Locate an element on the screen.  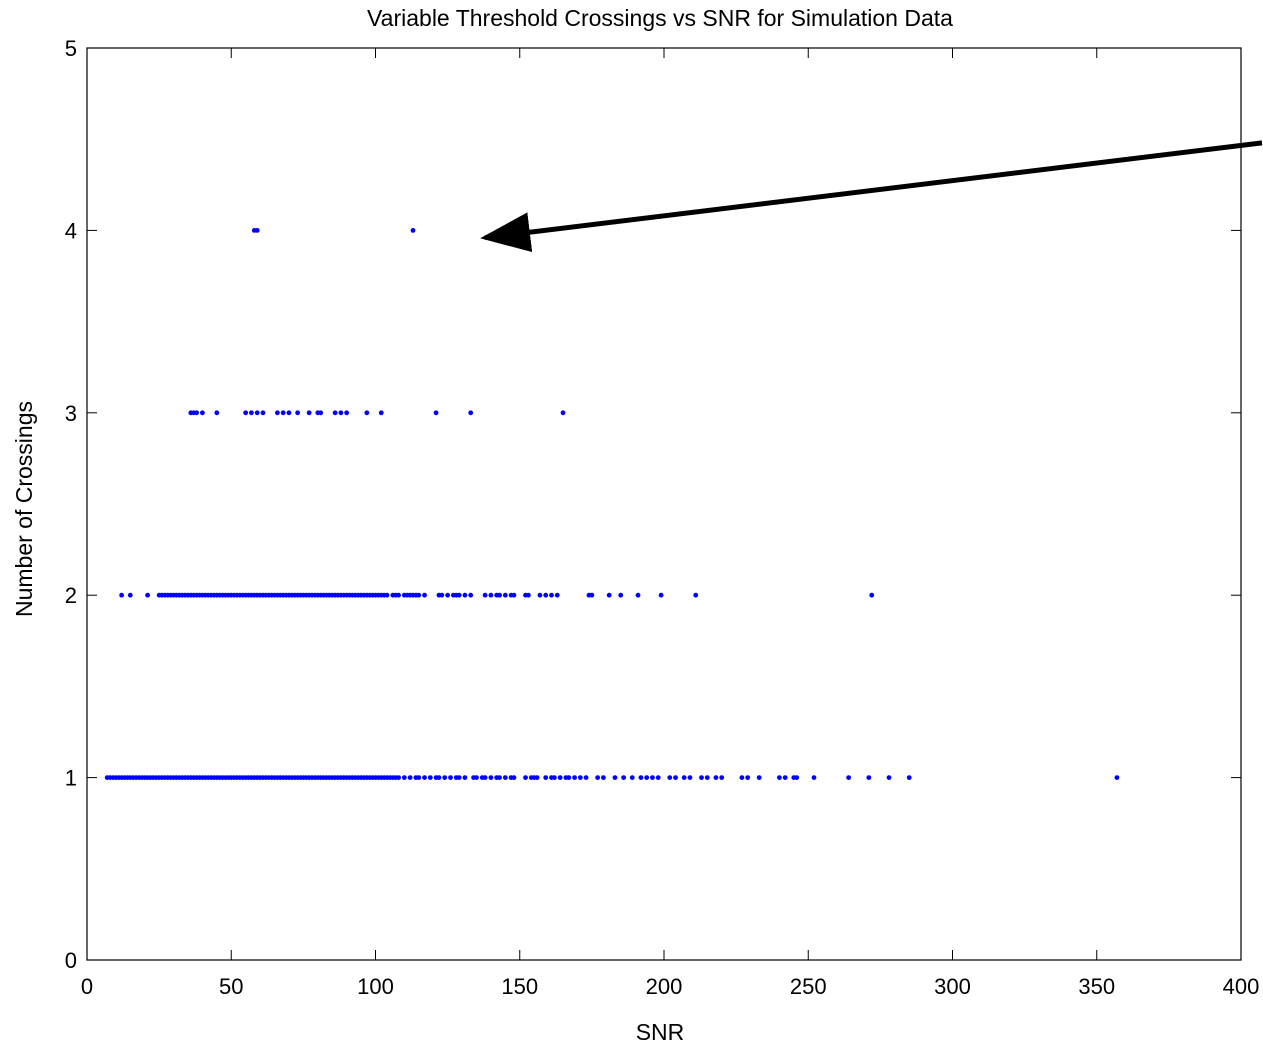
y-tick-label: 3 is located at coordinates (71, 413).